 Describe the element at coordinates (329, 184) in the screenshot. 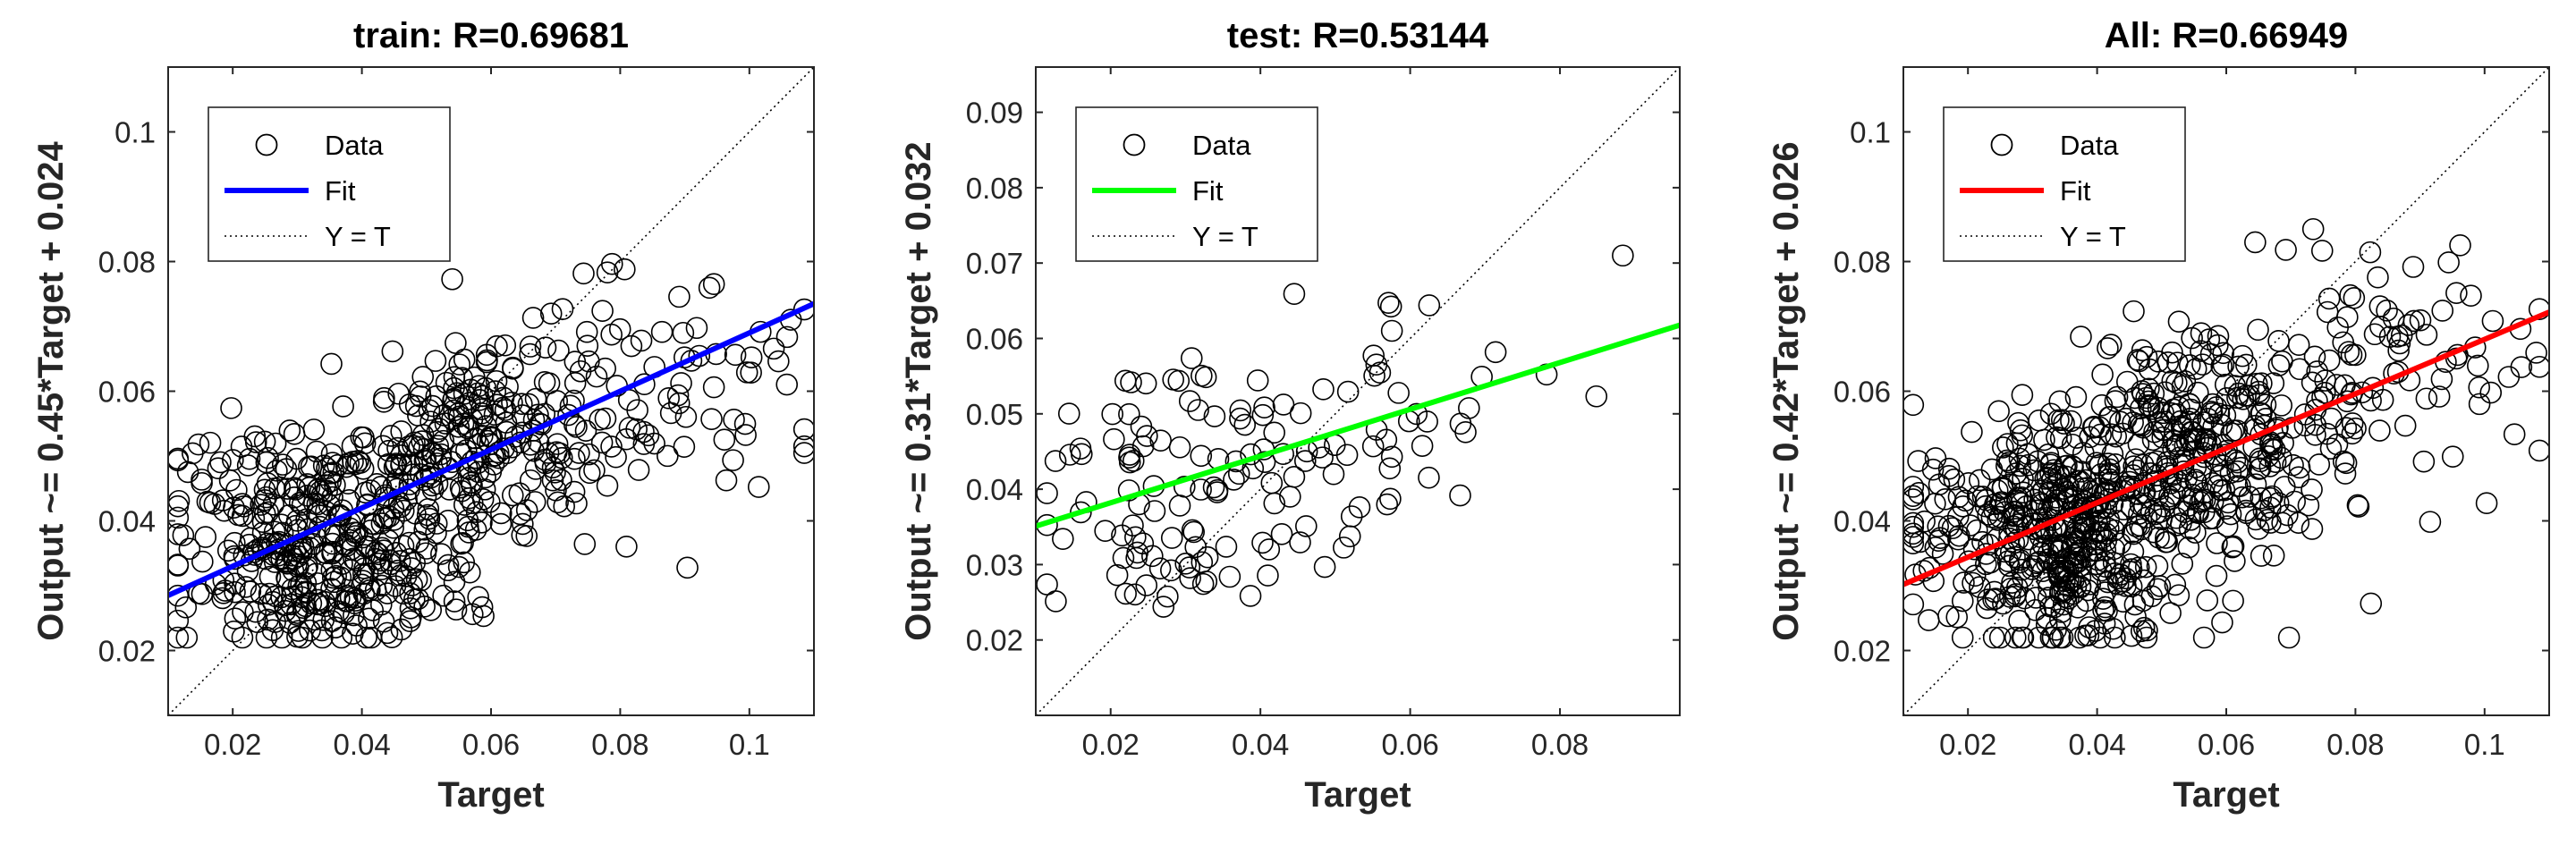

I see `legend-box` at that location.